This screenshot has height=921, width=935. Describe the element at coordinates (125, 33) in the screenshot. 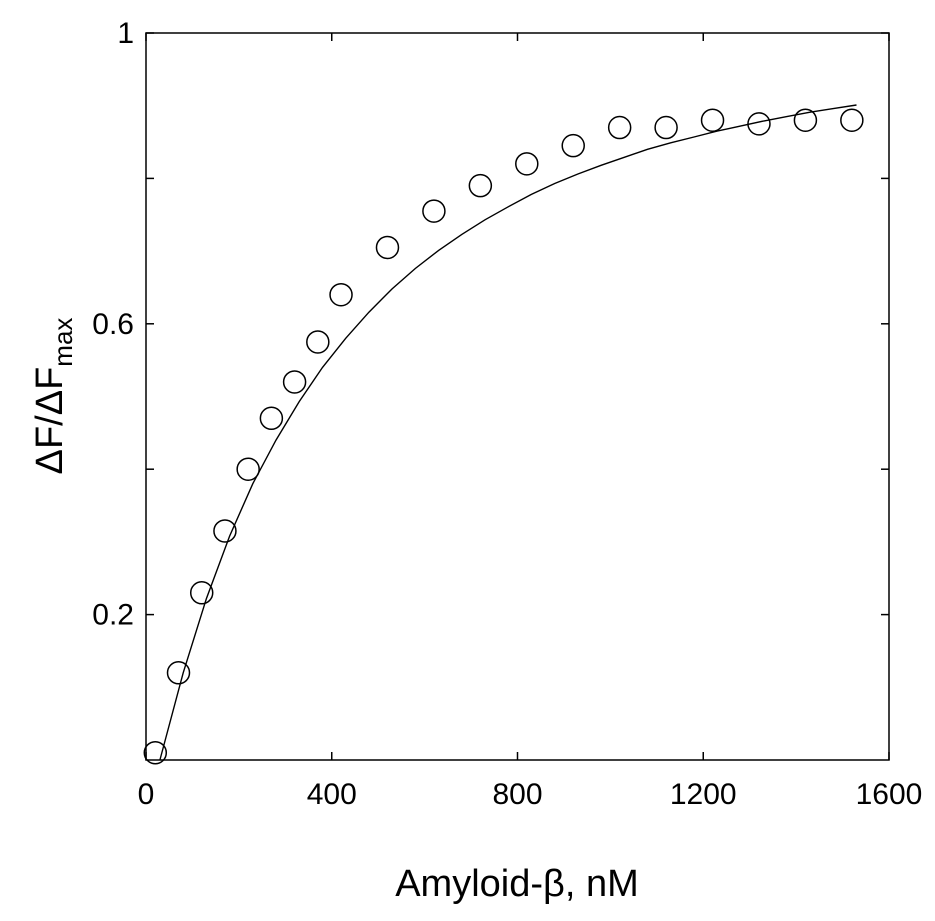

I see `y-tick-label: 1` at that location.